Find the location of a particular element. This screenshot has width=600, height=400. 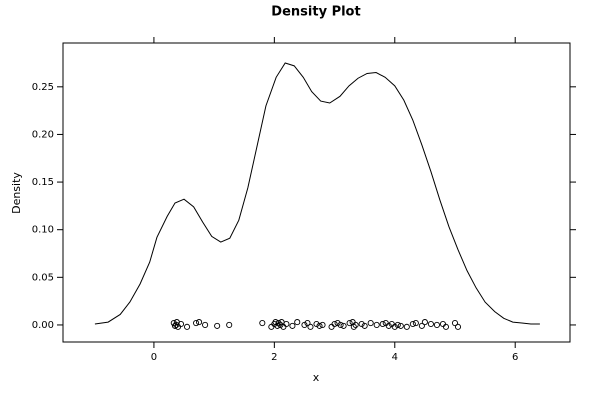

y-tick-label: 0.05 is located at coordinates (43, 277).